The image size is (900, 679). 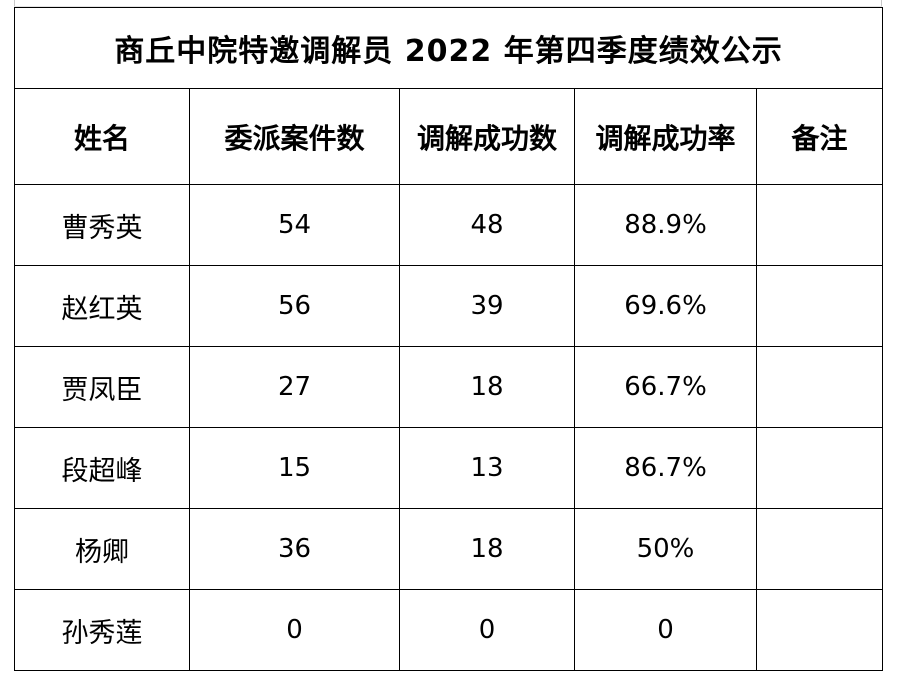 I want to click on cell-success: 0, so click(x=487, y=630).